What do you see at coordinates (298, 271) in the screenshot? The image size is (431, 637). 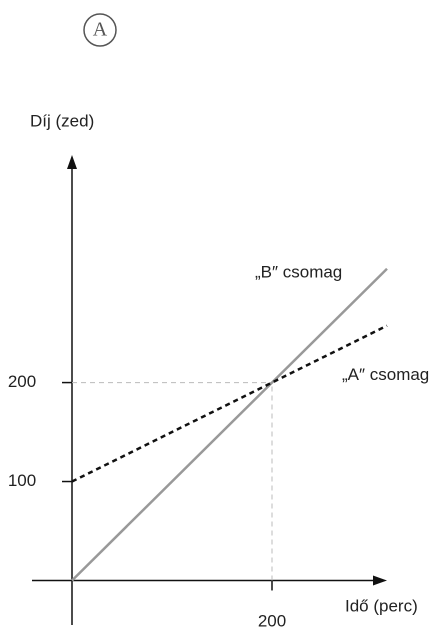 I see `series-label: „B″ csomag` at bounding box center [298, 271].